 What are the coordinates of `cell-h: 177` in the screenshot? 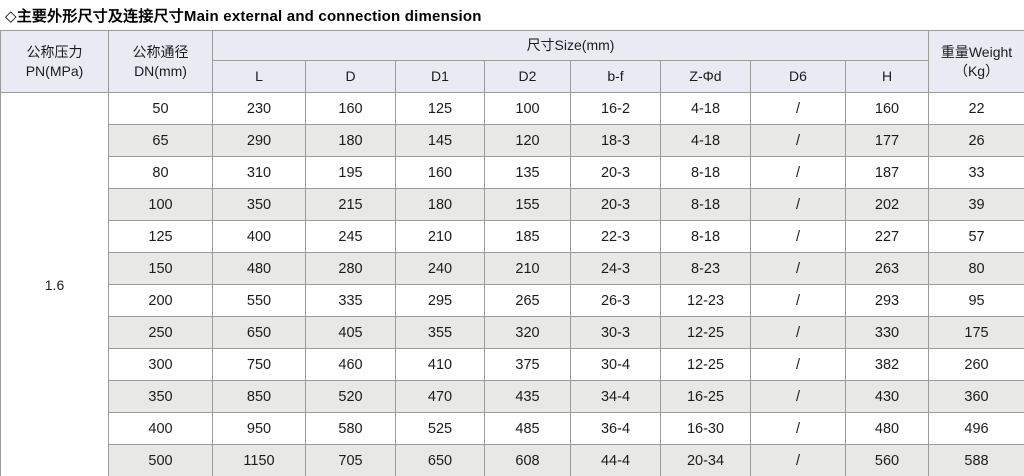 It's located at (887, 140).